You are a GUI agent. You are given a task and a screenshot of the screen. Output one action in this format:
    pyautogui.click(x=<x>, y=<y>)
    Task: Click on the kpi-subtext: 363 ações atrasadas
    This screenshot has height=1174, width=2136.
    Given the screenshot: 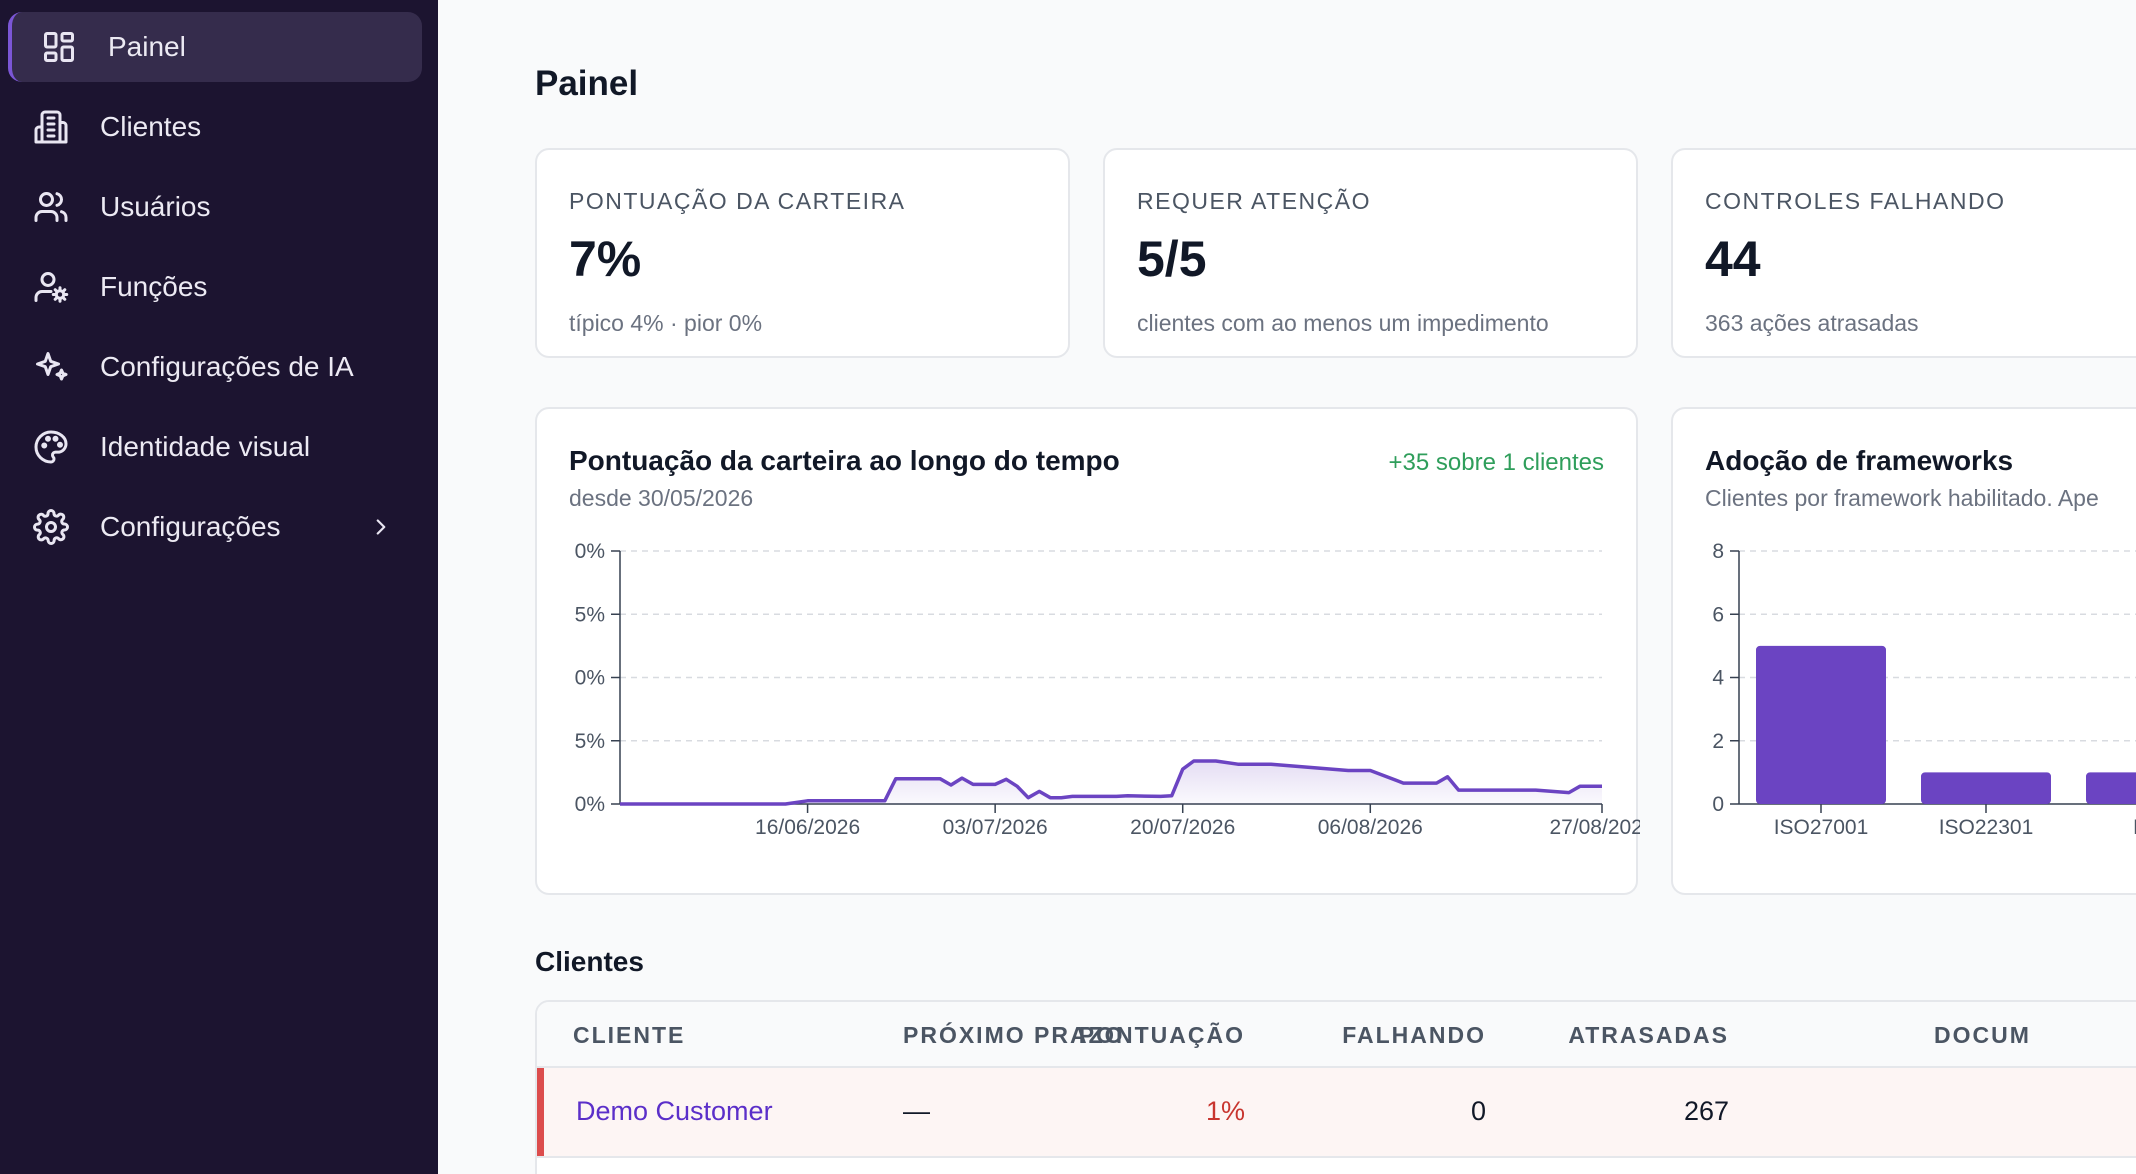 What is the action you would take?
    pyautogui.click(x=1812, y=323)
    